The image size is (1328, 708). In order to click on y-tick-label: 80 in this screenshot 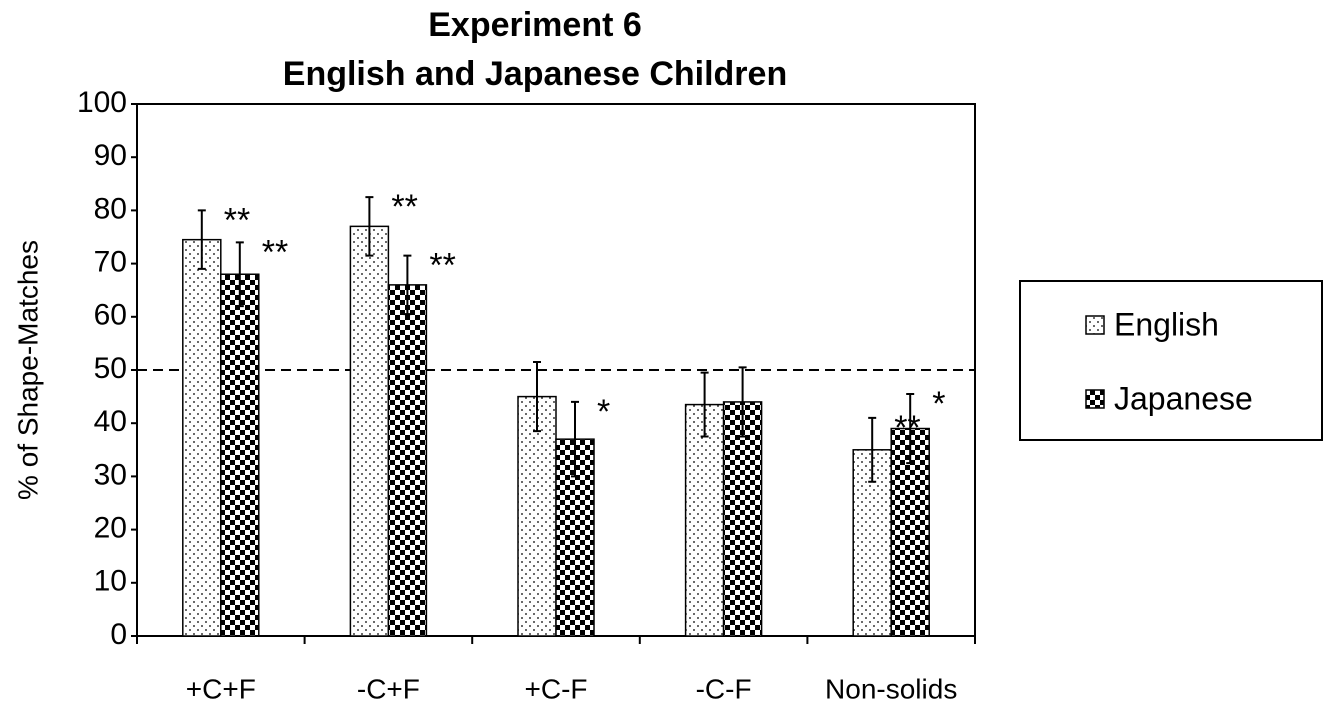, I will do `click(110, 208)`.